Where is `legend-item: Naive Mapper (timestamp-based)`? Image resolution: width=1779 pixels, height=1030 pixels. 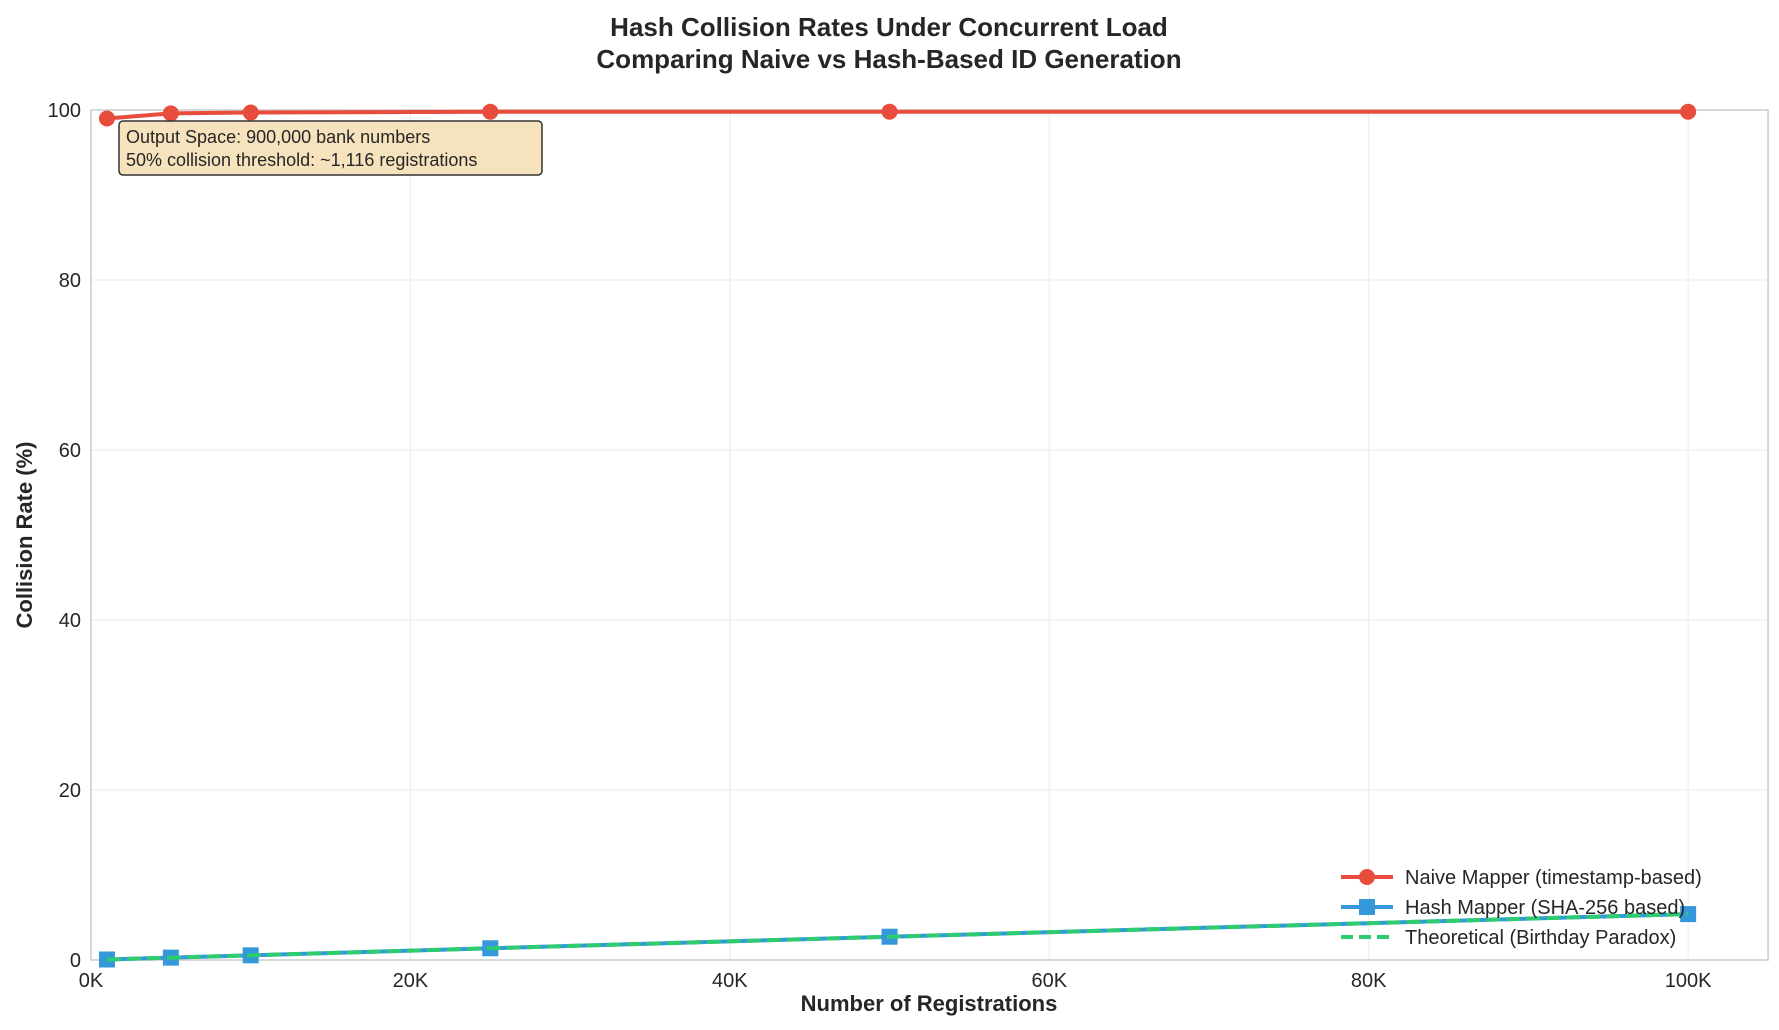
legend-item: Naive Mapper (timestamp-based) is located at coordinates (1521, 878).